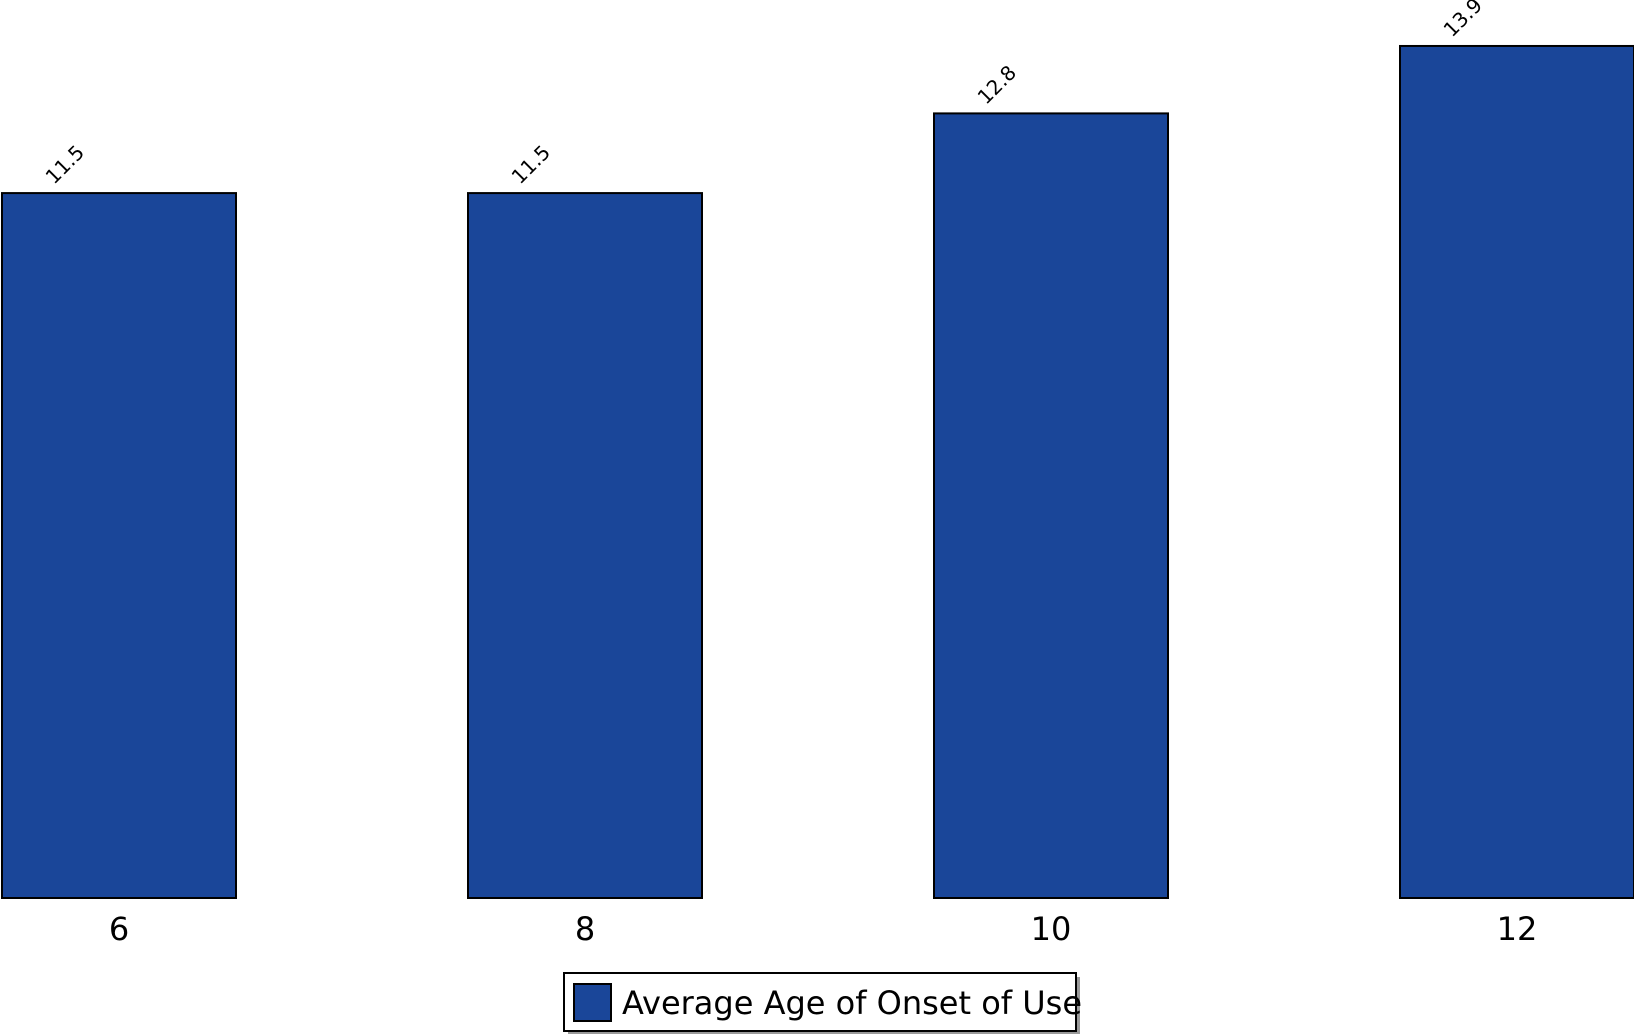 This screenshot has width=1634, height=1034. Describe the element at coordinates (65, 164) in the screenshot. I see `data-label-6: 11.5` at that location.